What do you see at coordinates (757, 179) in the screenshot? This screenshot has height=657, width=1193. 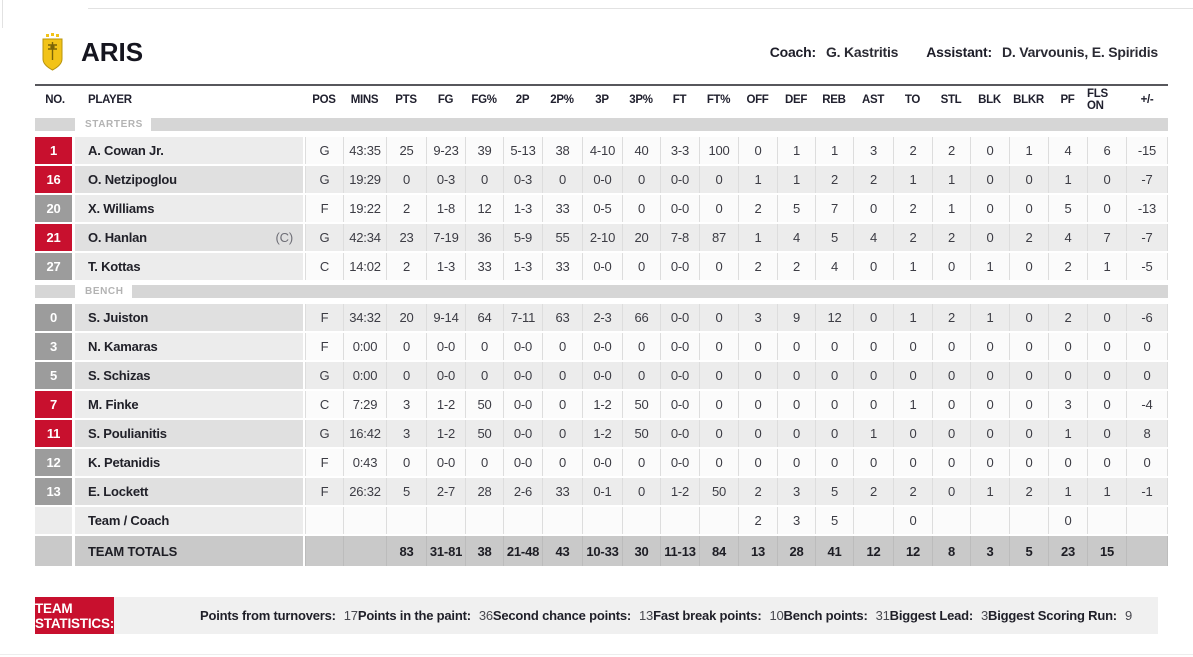 I see `cell-off: 1` at bounding box center [757, 179].